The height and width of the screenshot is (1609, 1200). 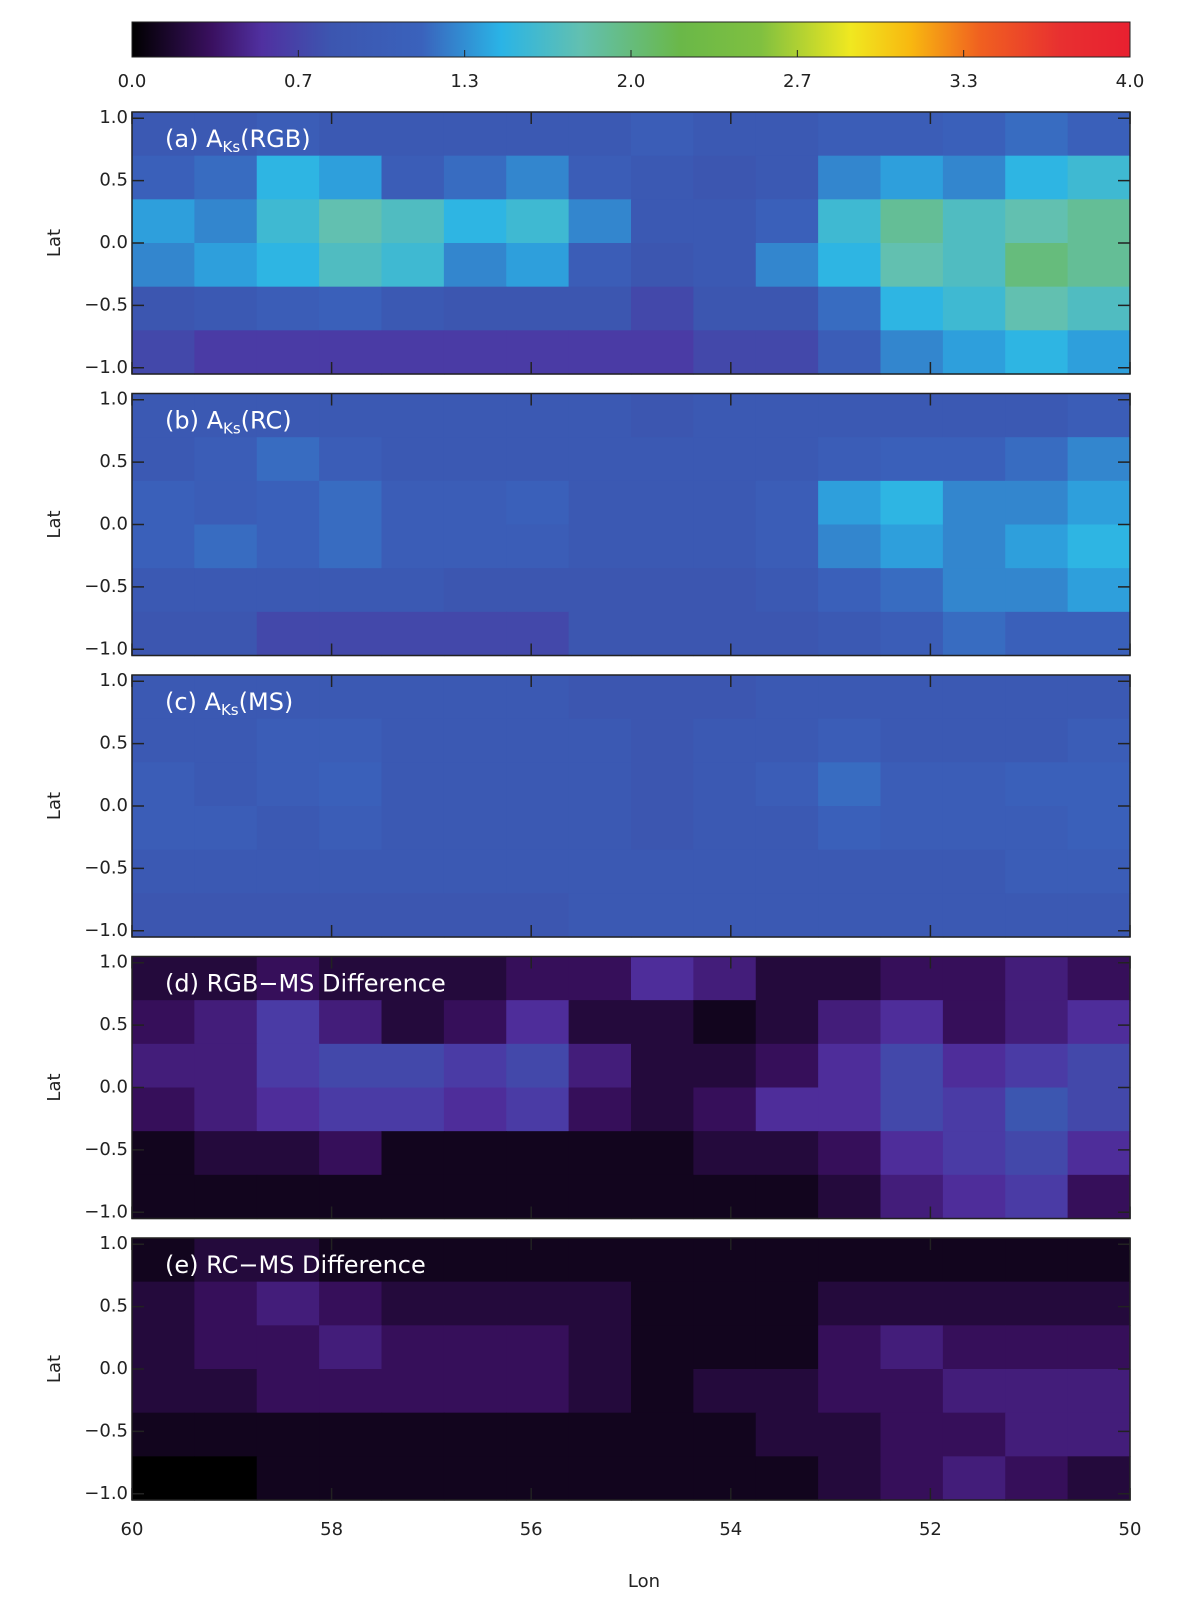 I want to click on panel, so click(x=631, y=1369).